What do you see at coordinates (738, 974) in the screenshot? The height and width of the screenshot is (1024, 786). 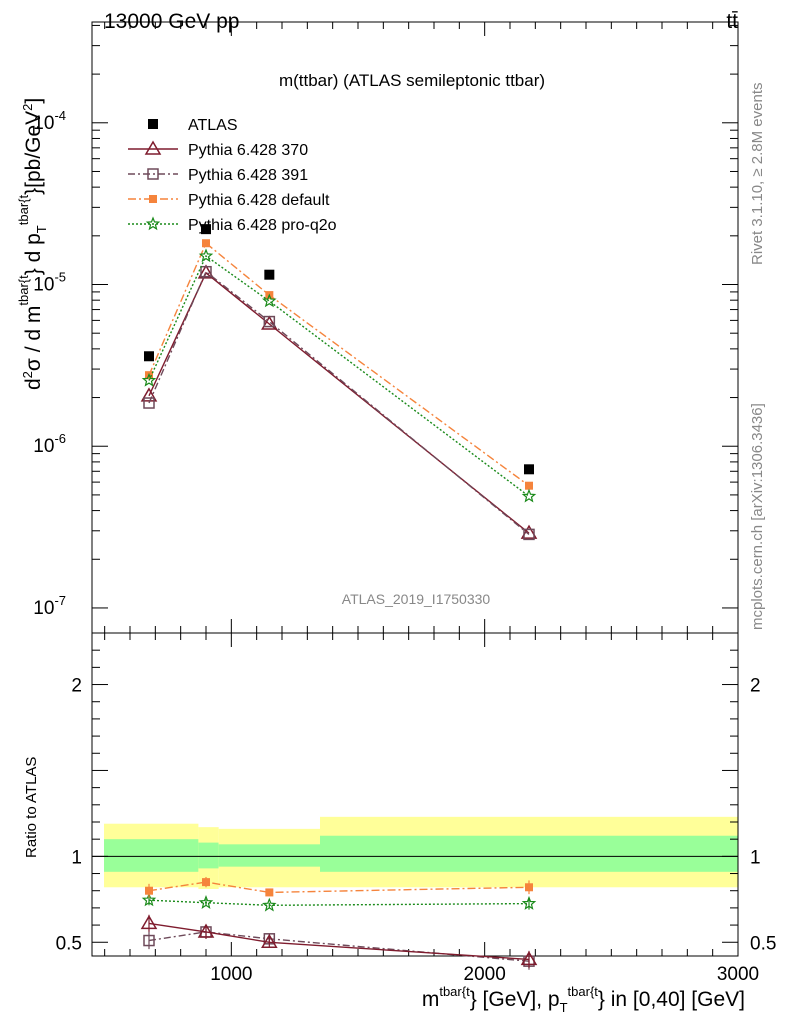 I see `x-tick-label: 3000` at bounding box center [738, 974].